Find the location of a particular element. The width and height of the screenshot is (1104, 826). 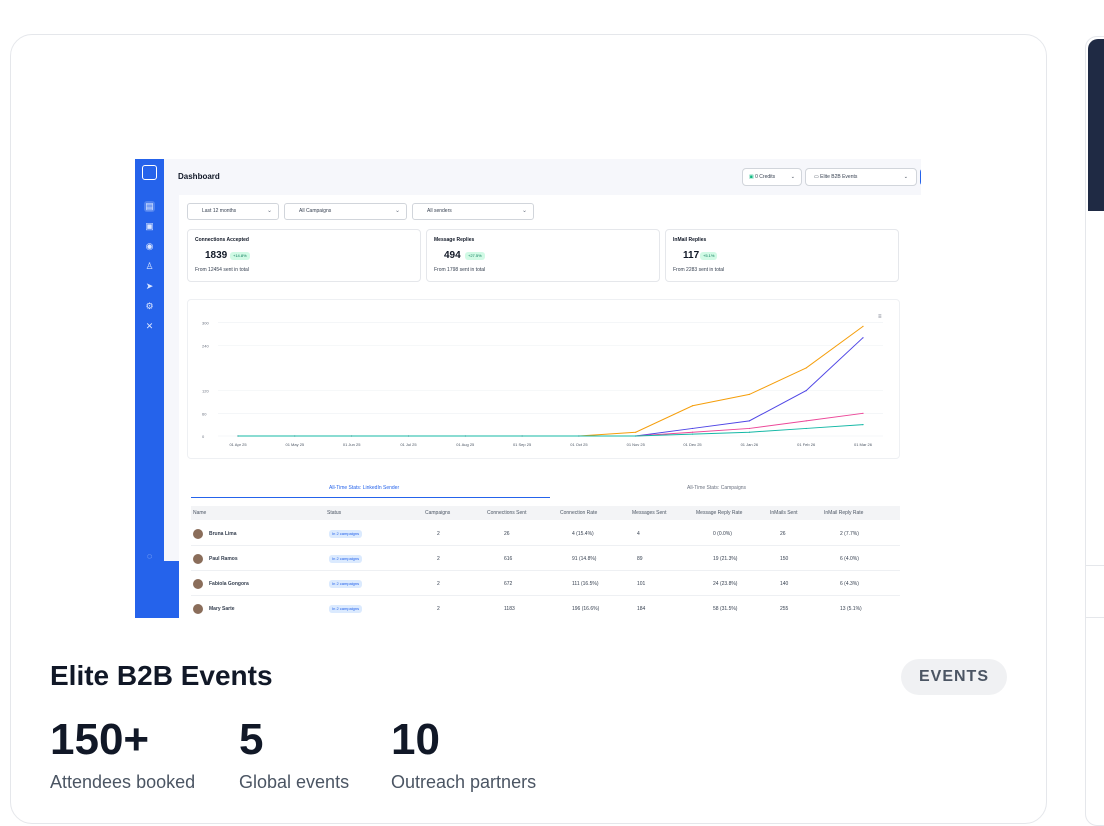

x-tick-label: 01 Feb 26 is located at coordinates (806, 444).